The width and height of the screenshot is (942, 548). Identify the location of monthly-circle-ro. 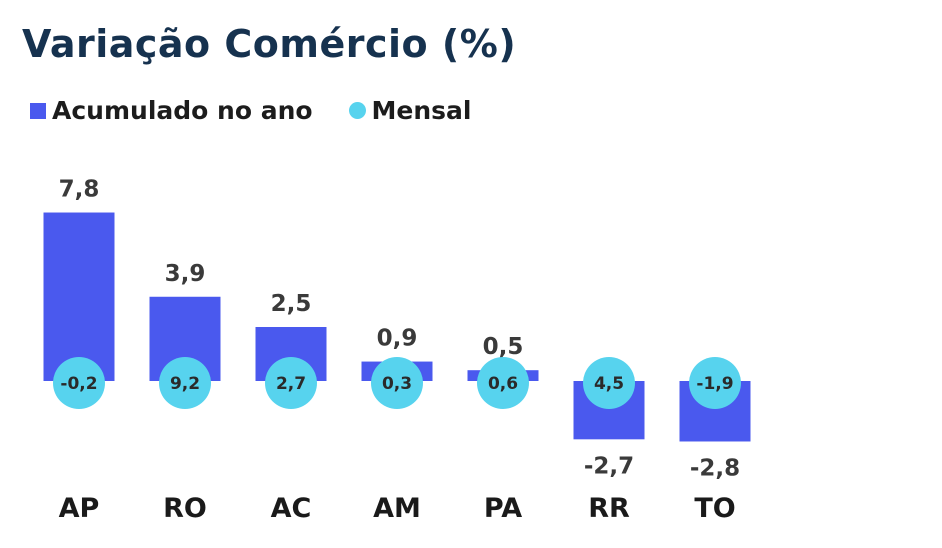
(185, 383).